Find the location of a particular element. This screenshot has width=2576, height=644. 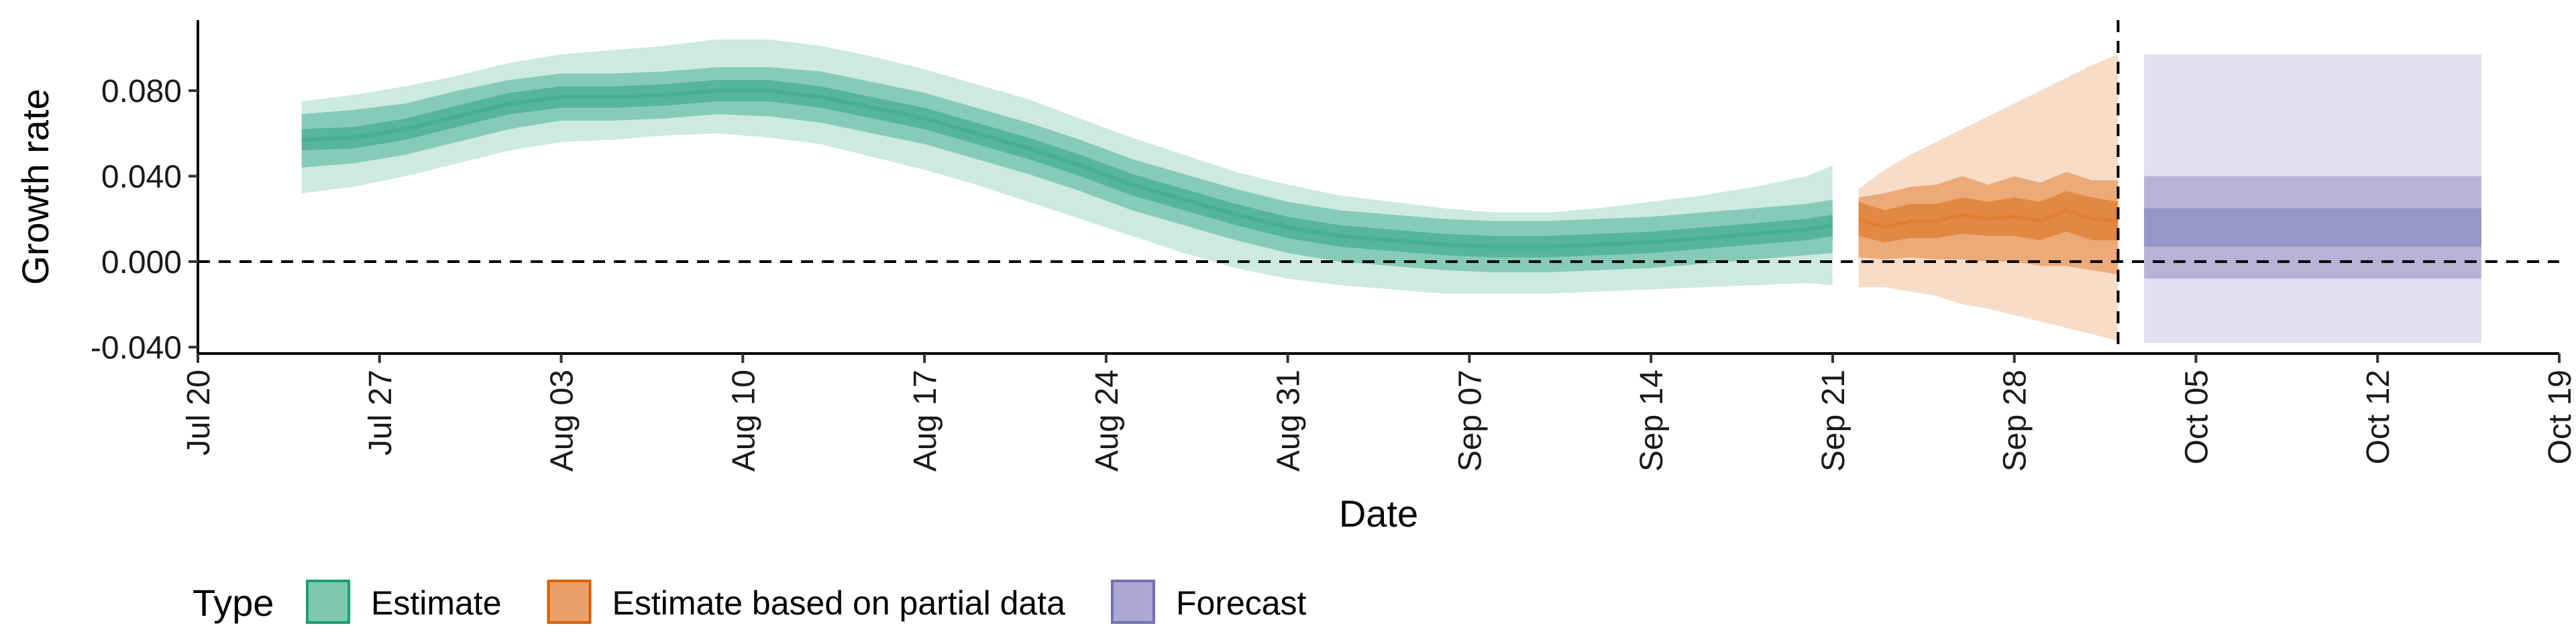

x-tick-label: Oct 05 is located at coordinates (2196, 417).